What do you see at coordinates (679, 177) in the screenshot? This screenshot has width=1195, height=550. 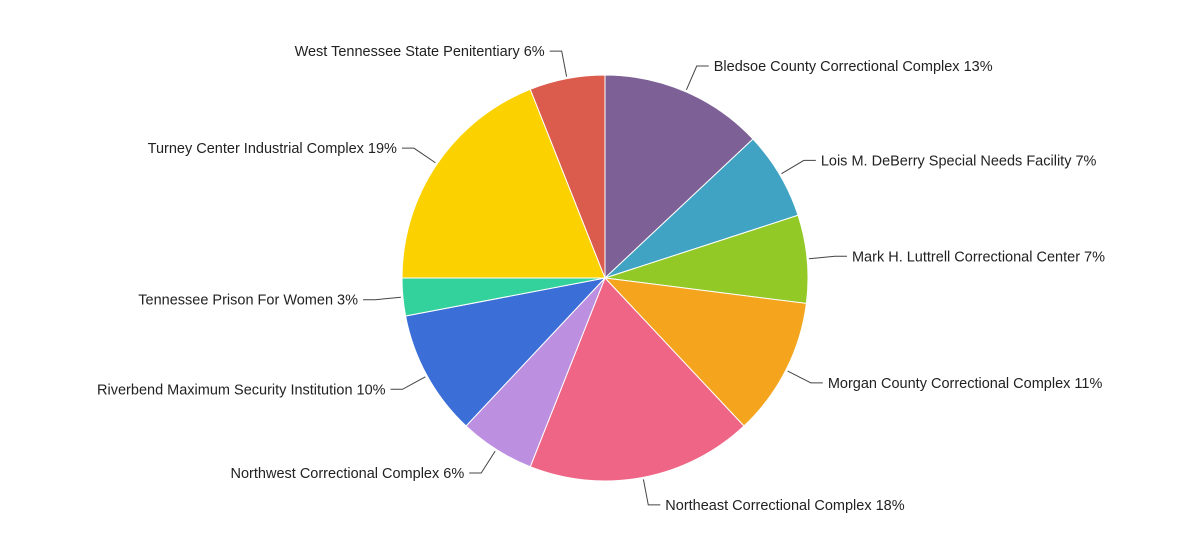 I see `pie-slice-bledsoe-county-correctional-complex` at bounding box center [679, 177].